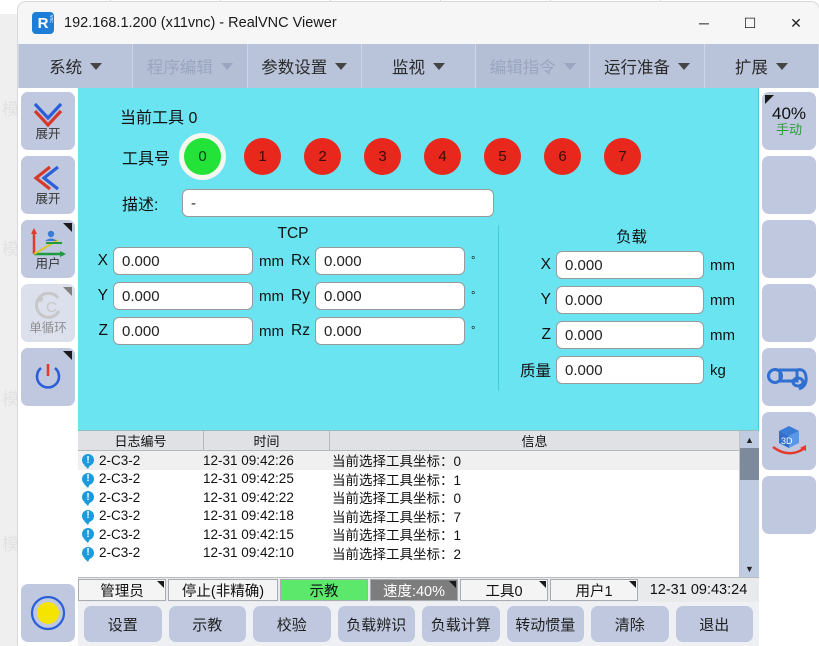  Describe the element at coordinates (207, 624) in the screenshot. I see `teach-button: 示教` at that location.